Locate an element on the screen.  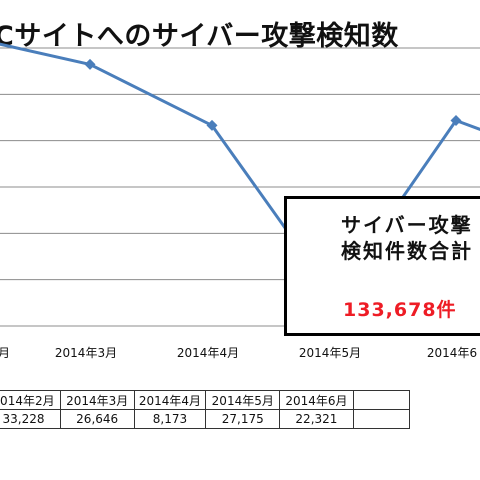
total-annotation-box: サイバー攻撃 検知件数合計 133,678件 is located at coordinates (382, 266).